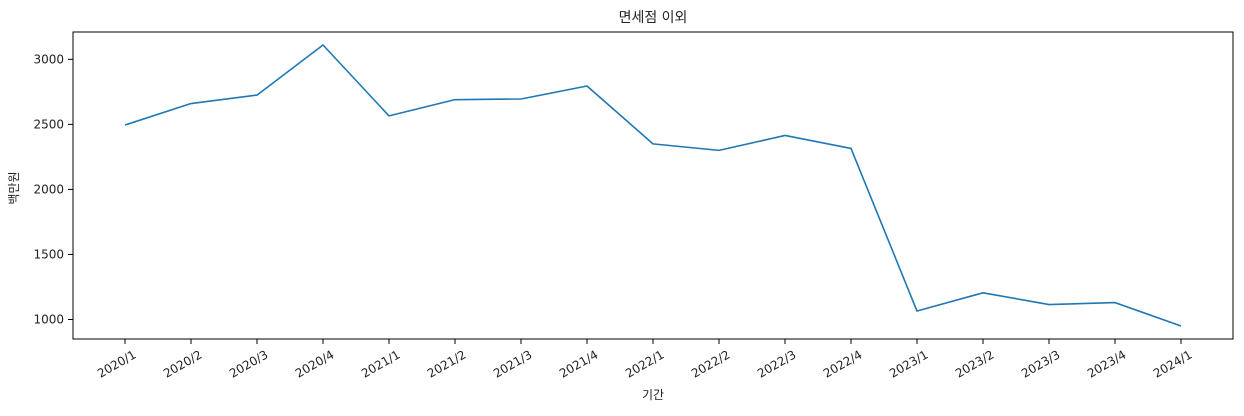 The width and height of the screenshot is (1244, 416). Describe the element at coordinates (48, 319) in the screenshot. I see `y-tick-label: 1000` at that location.